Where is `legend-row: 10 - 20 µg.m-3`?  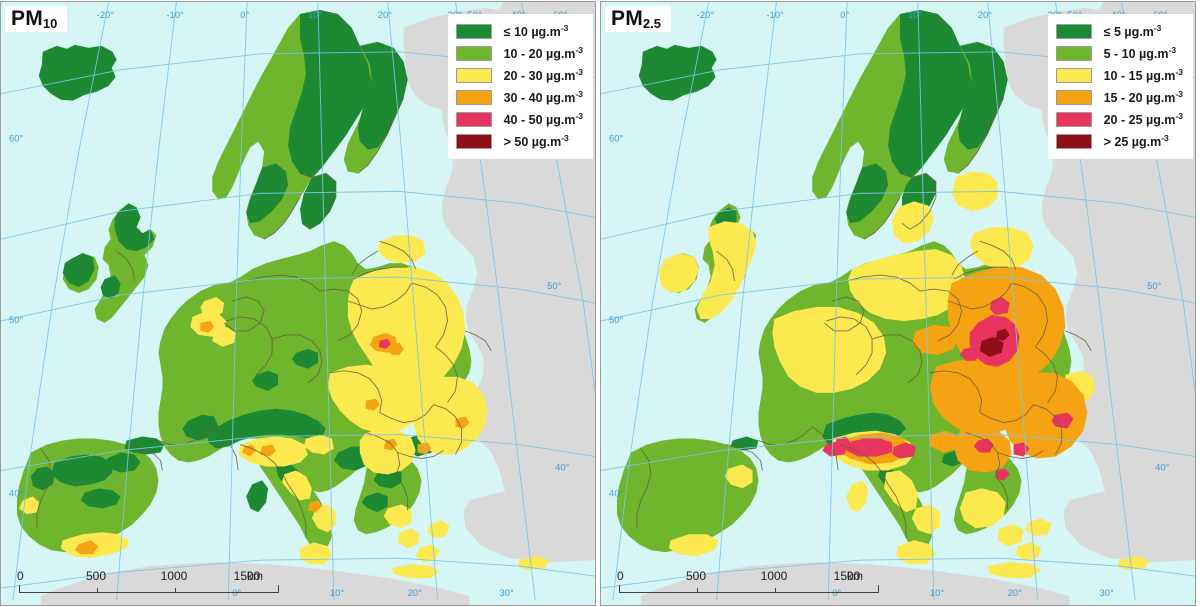 legend-row: 10 - 20 µg.m-3 is located at coordinates (519, 53).